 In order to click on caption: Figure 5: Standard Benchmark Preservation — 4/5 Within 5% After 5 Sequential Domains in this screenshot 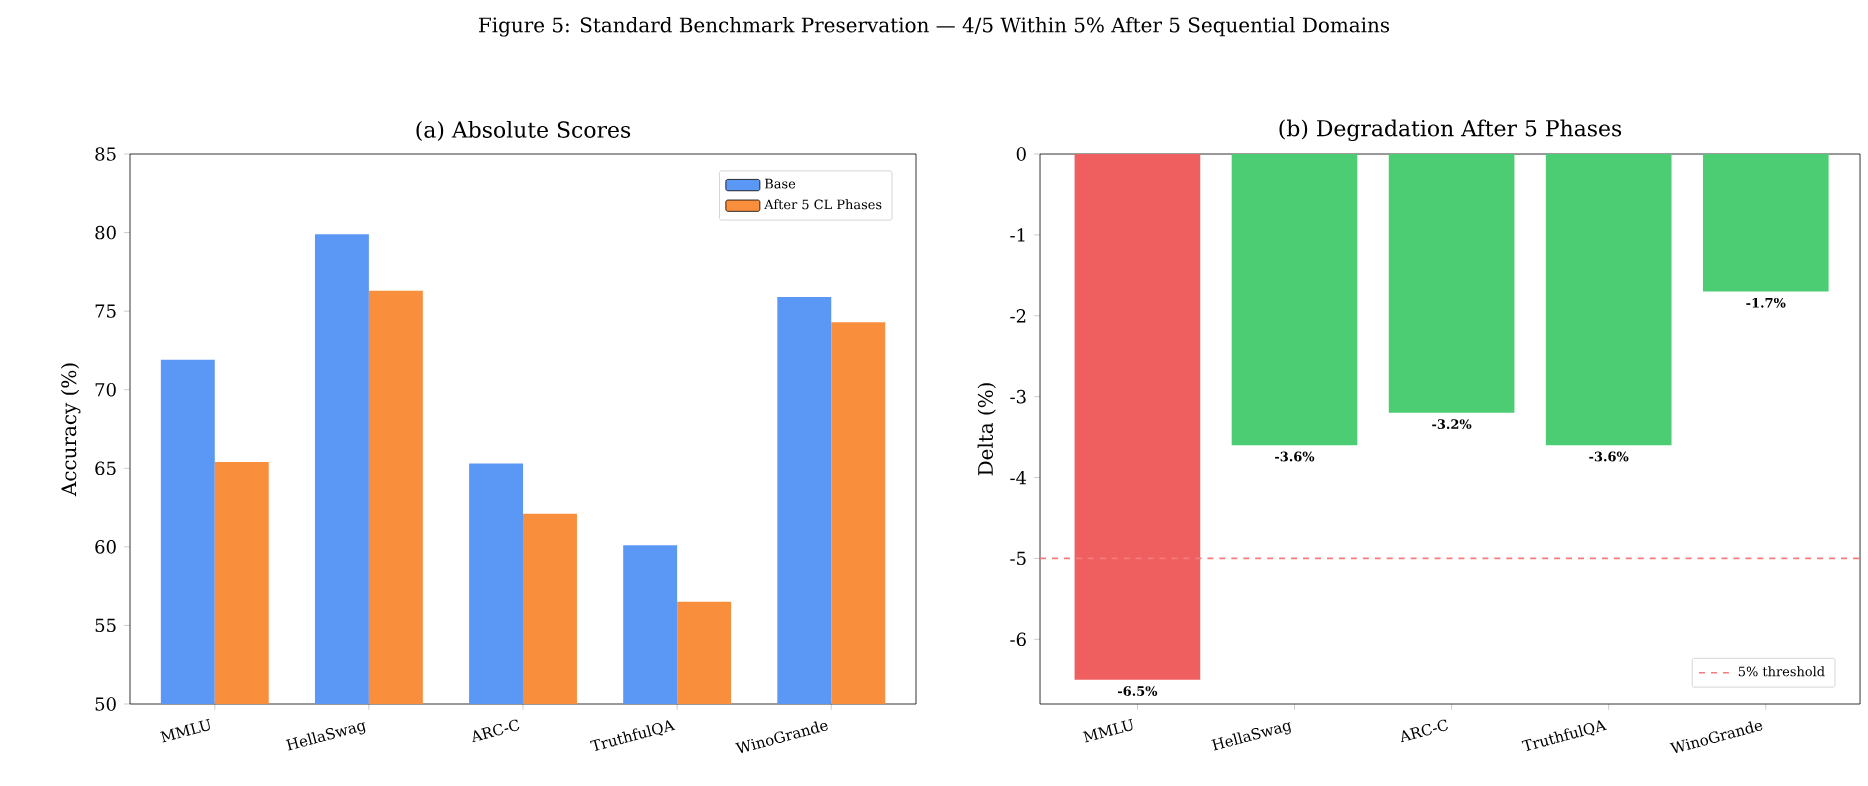, I will do `click(934, 27)`.